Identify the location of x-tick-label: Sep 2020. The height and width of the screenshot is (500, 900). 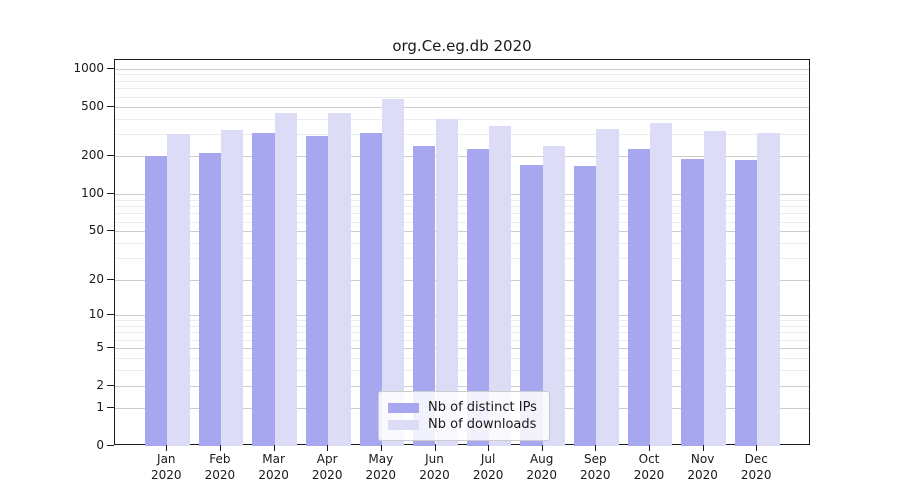
(595, 467).